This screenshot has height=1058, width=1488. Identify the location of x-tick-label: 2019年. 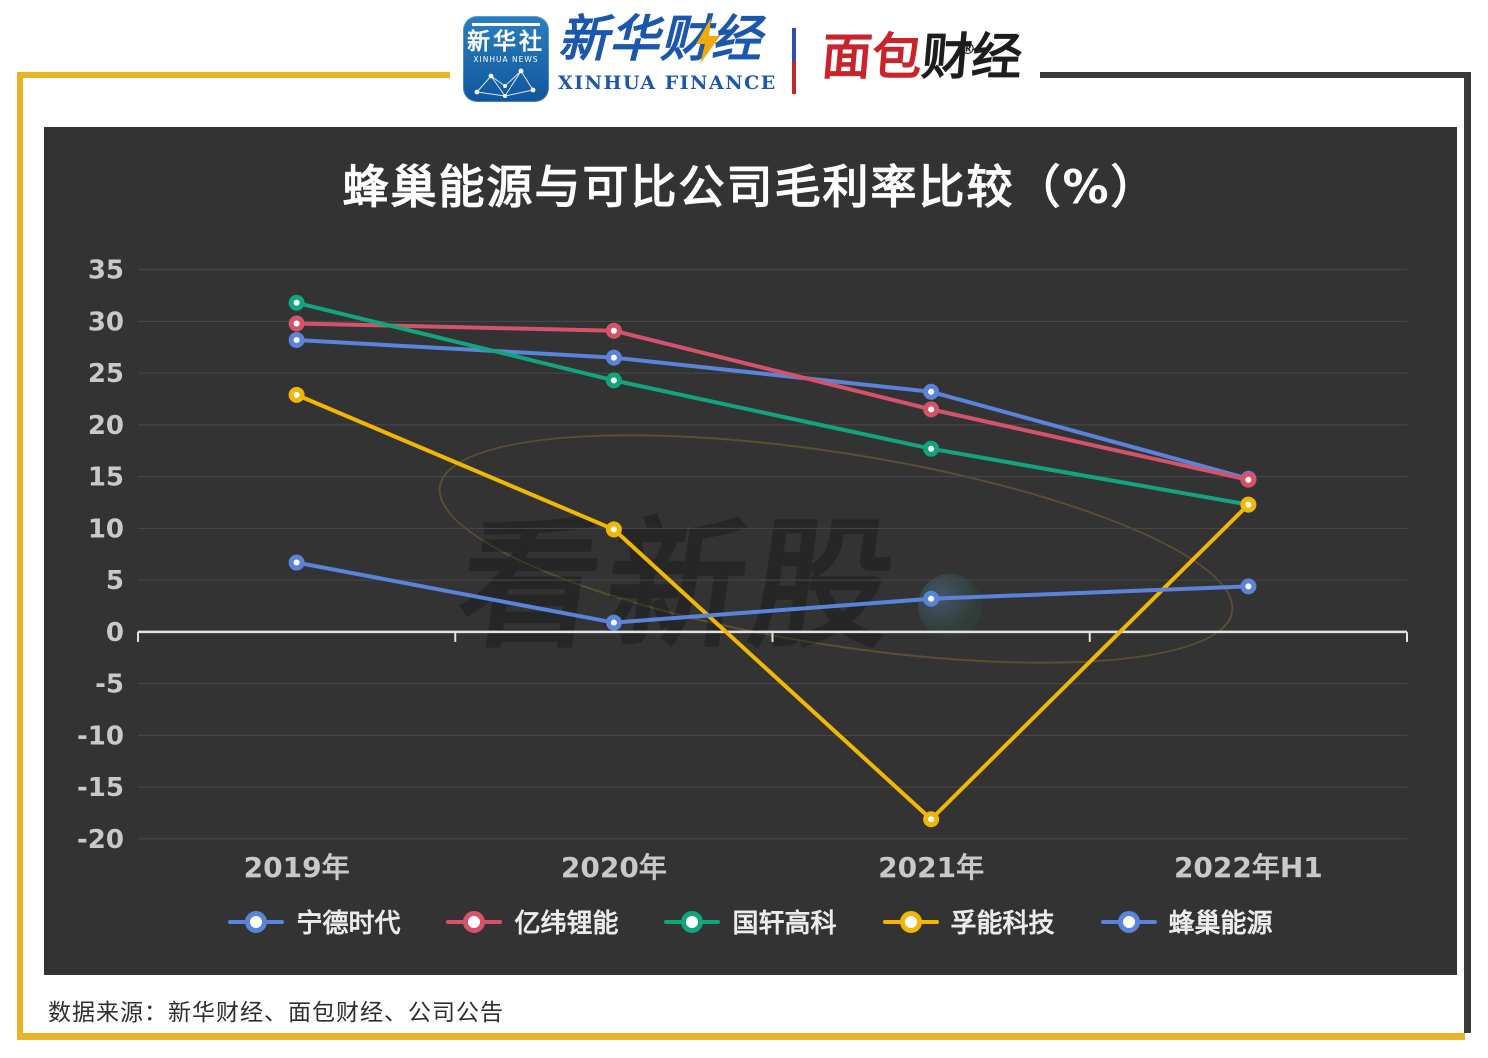
(297, 867).